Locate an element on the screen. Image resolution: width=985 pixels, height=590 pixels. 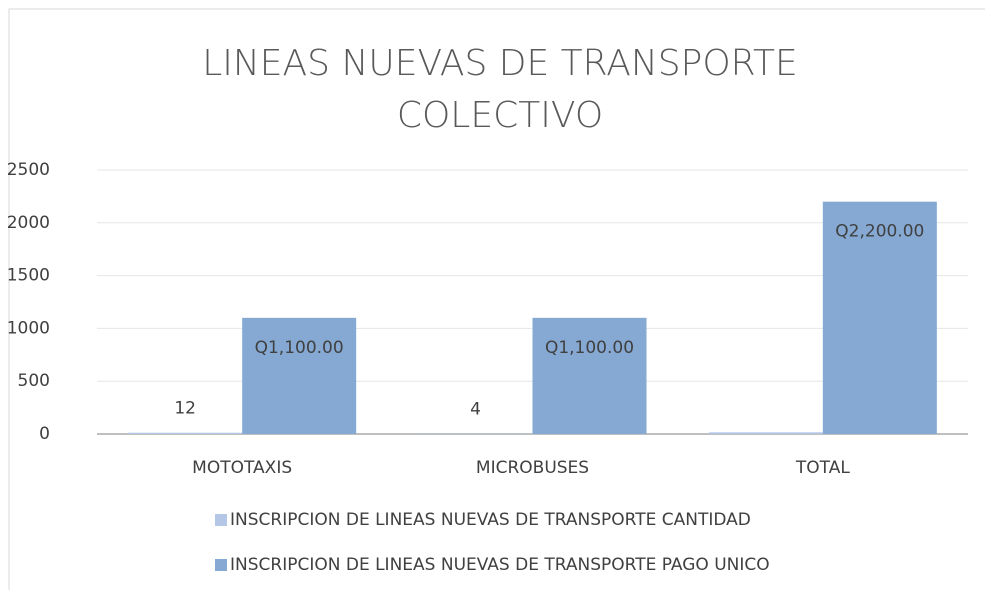
x-tick-label: TOTAL is located at coordinates (822, 468).